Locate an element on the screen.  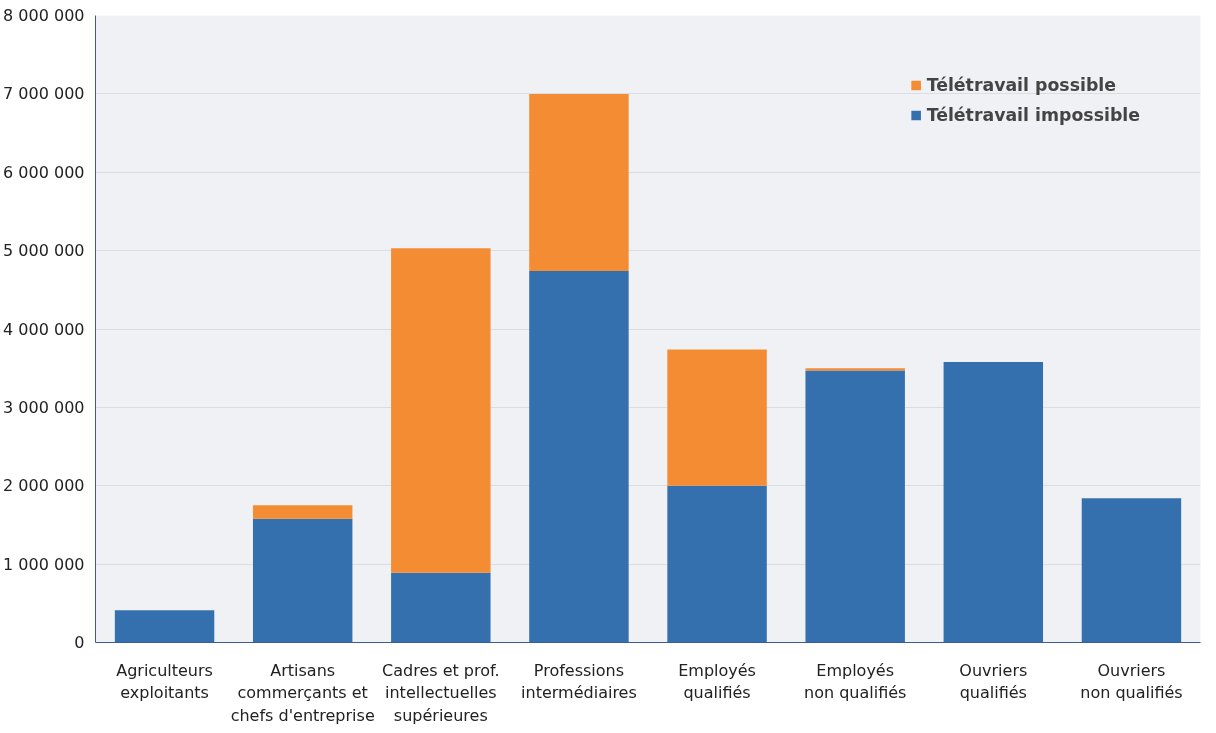
x-tick-label: Professions intermédiaires is located at coordinates (579, 681).